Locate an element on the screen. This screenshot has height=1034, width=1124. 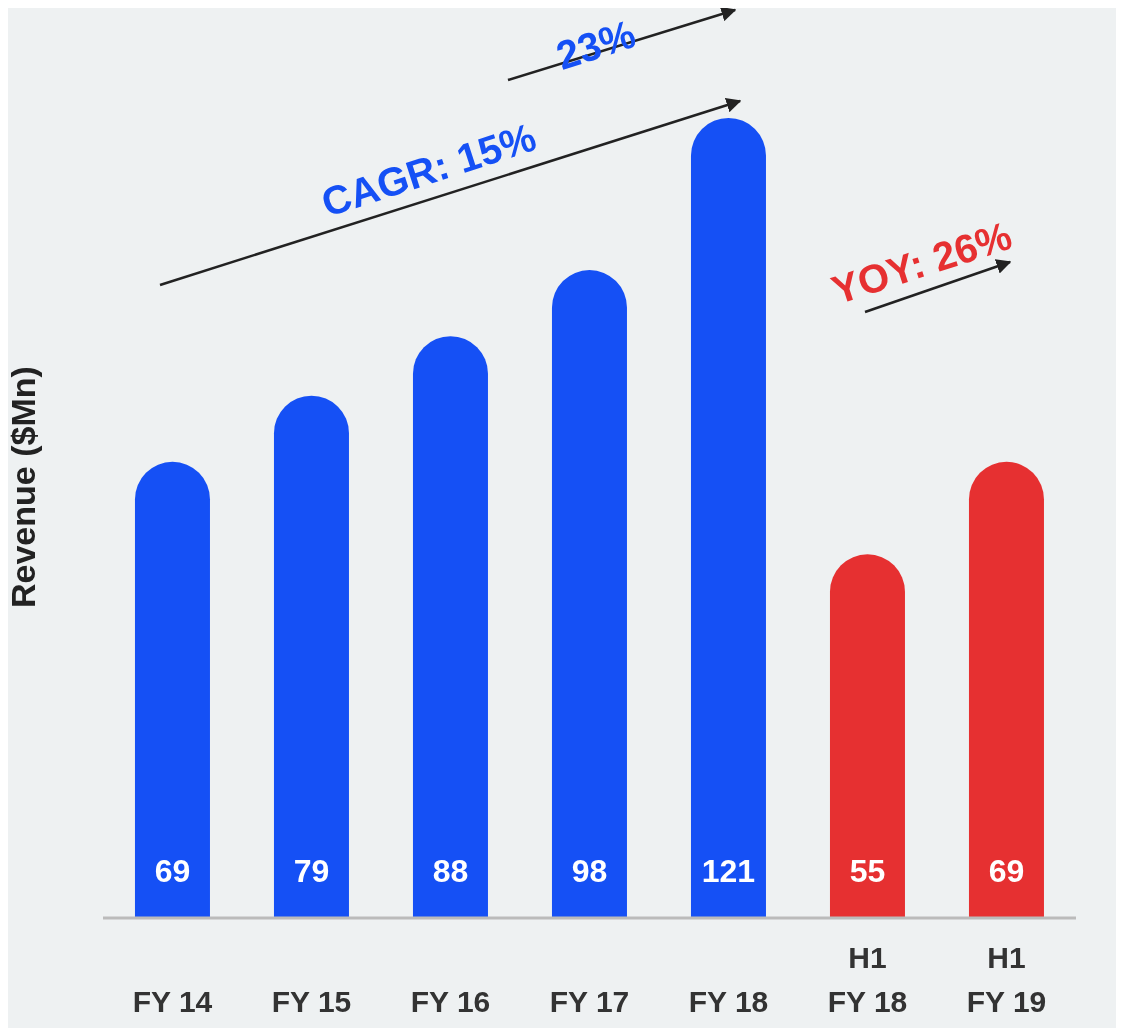
x-tick-label: FY 16 is located at coordinates (450, 1001).